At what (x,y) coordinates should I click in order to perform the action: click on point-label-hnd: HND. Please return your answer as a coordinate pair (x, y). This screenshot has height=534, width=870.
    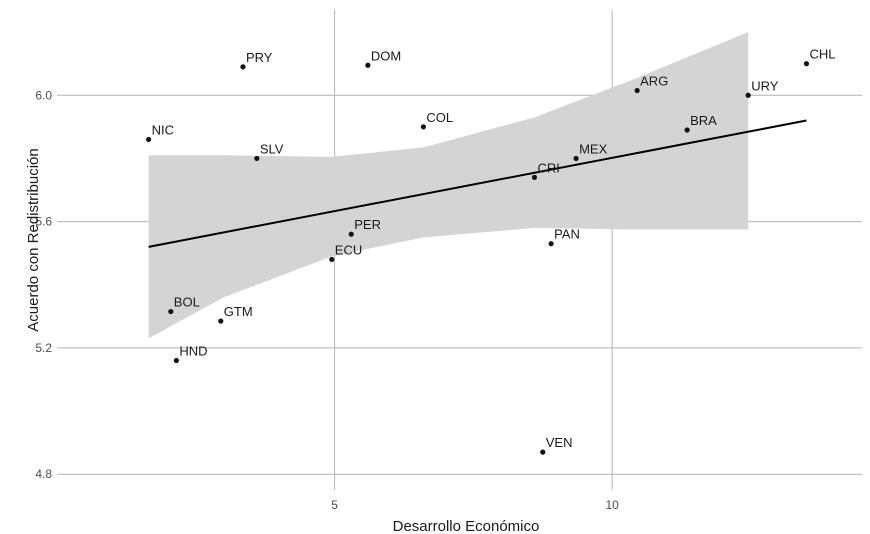
    Looking at the image, I should click on (193, 351).